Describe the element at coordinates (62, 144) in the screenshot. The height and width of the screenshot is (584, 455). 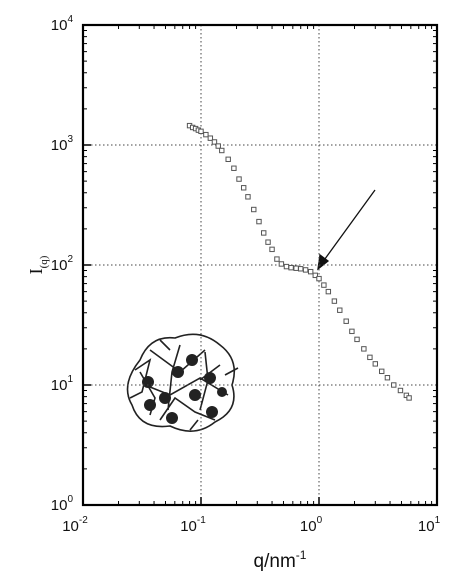
I see `y-tick-label: 10³` at that location.